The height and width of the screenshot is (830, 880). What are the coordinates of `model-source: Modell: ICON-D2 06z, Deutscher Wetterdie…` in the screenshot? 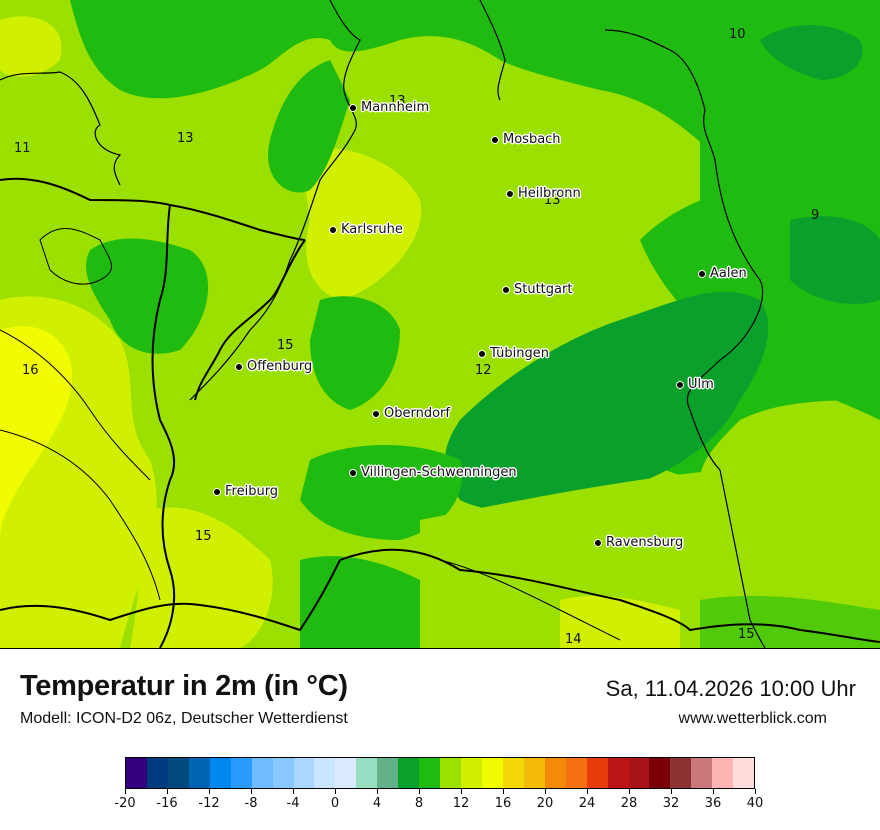 It's located at (184, 718).